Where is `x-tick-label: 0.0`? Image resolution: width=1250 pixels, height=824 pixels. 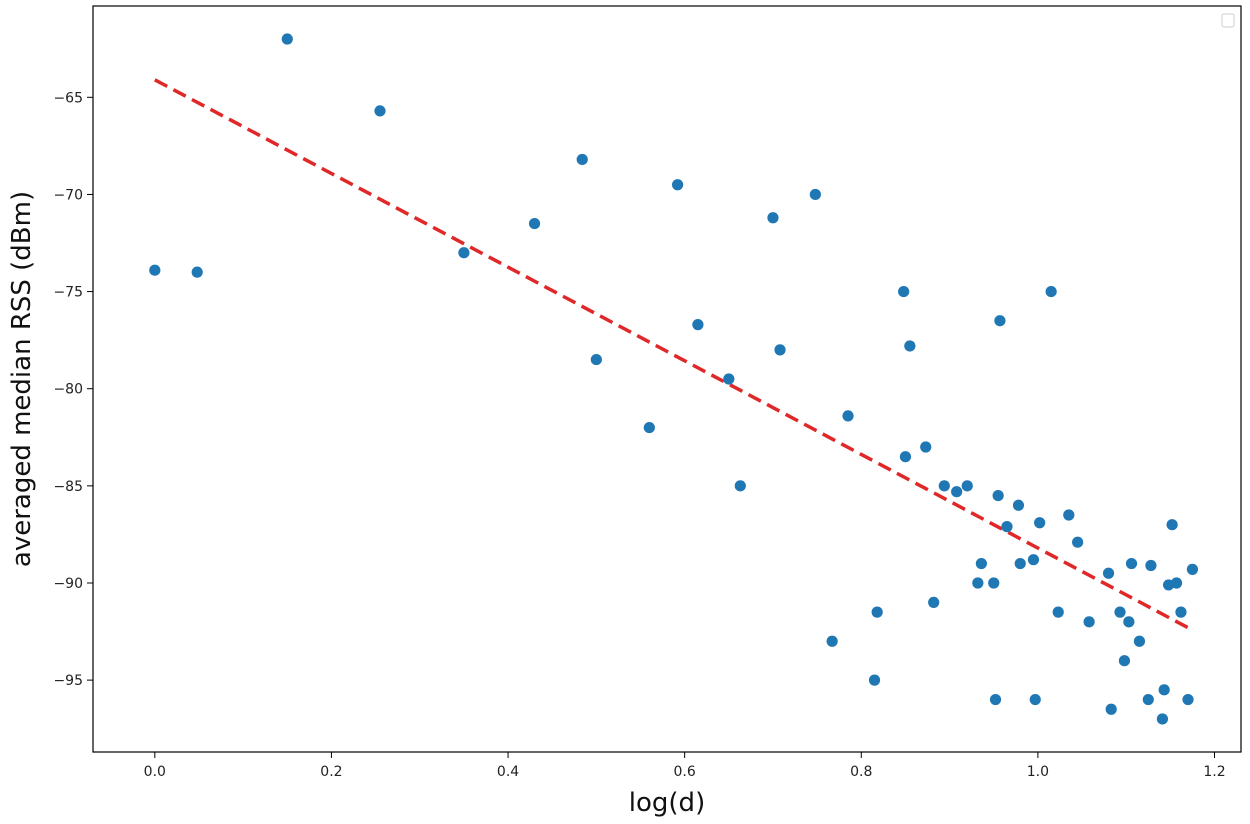 x-tick-label: 0.0 is located at coordinates (155, 772).